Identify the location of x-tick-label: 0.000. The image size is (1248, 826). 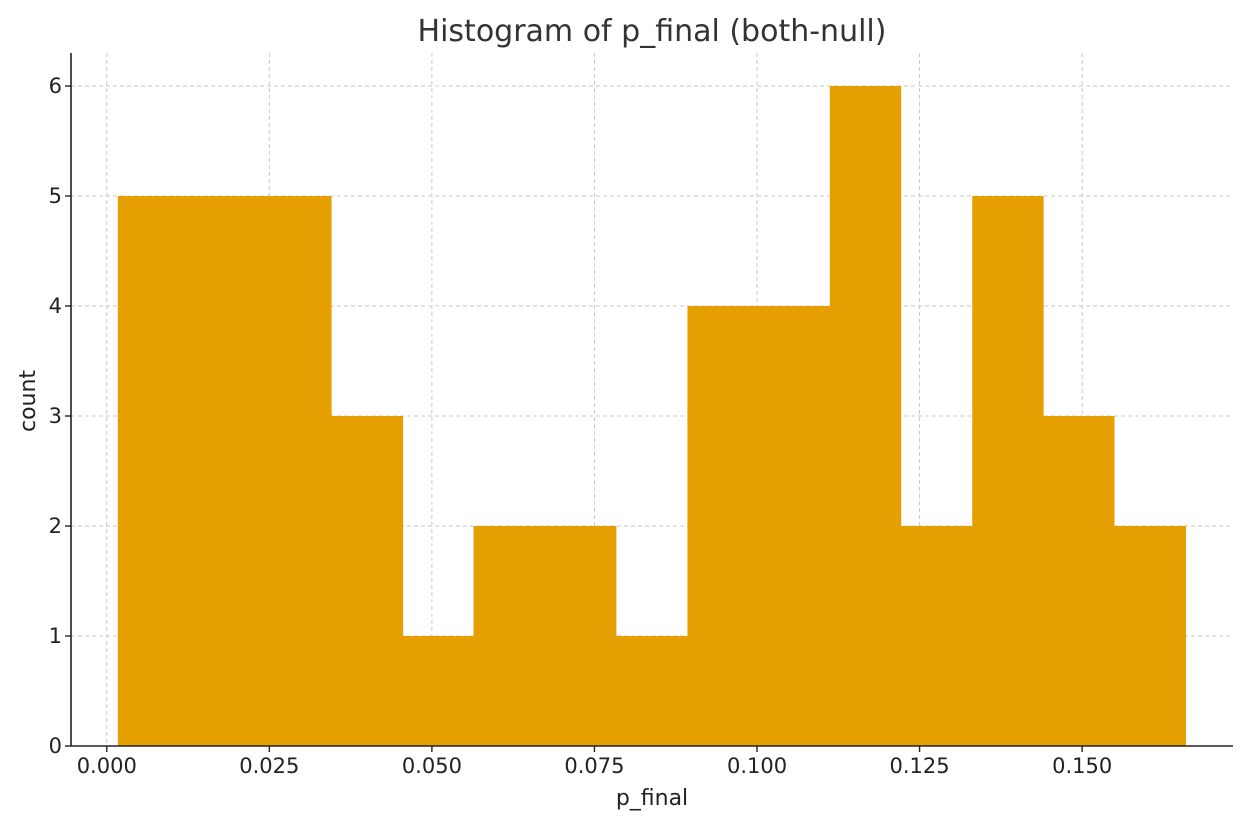
(107, 766).